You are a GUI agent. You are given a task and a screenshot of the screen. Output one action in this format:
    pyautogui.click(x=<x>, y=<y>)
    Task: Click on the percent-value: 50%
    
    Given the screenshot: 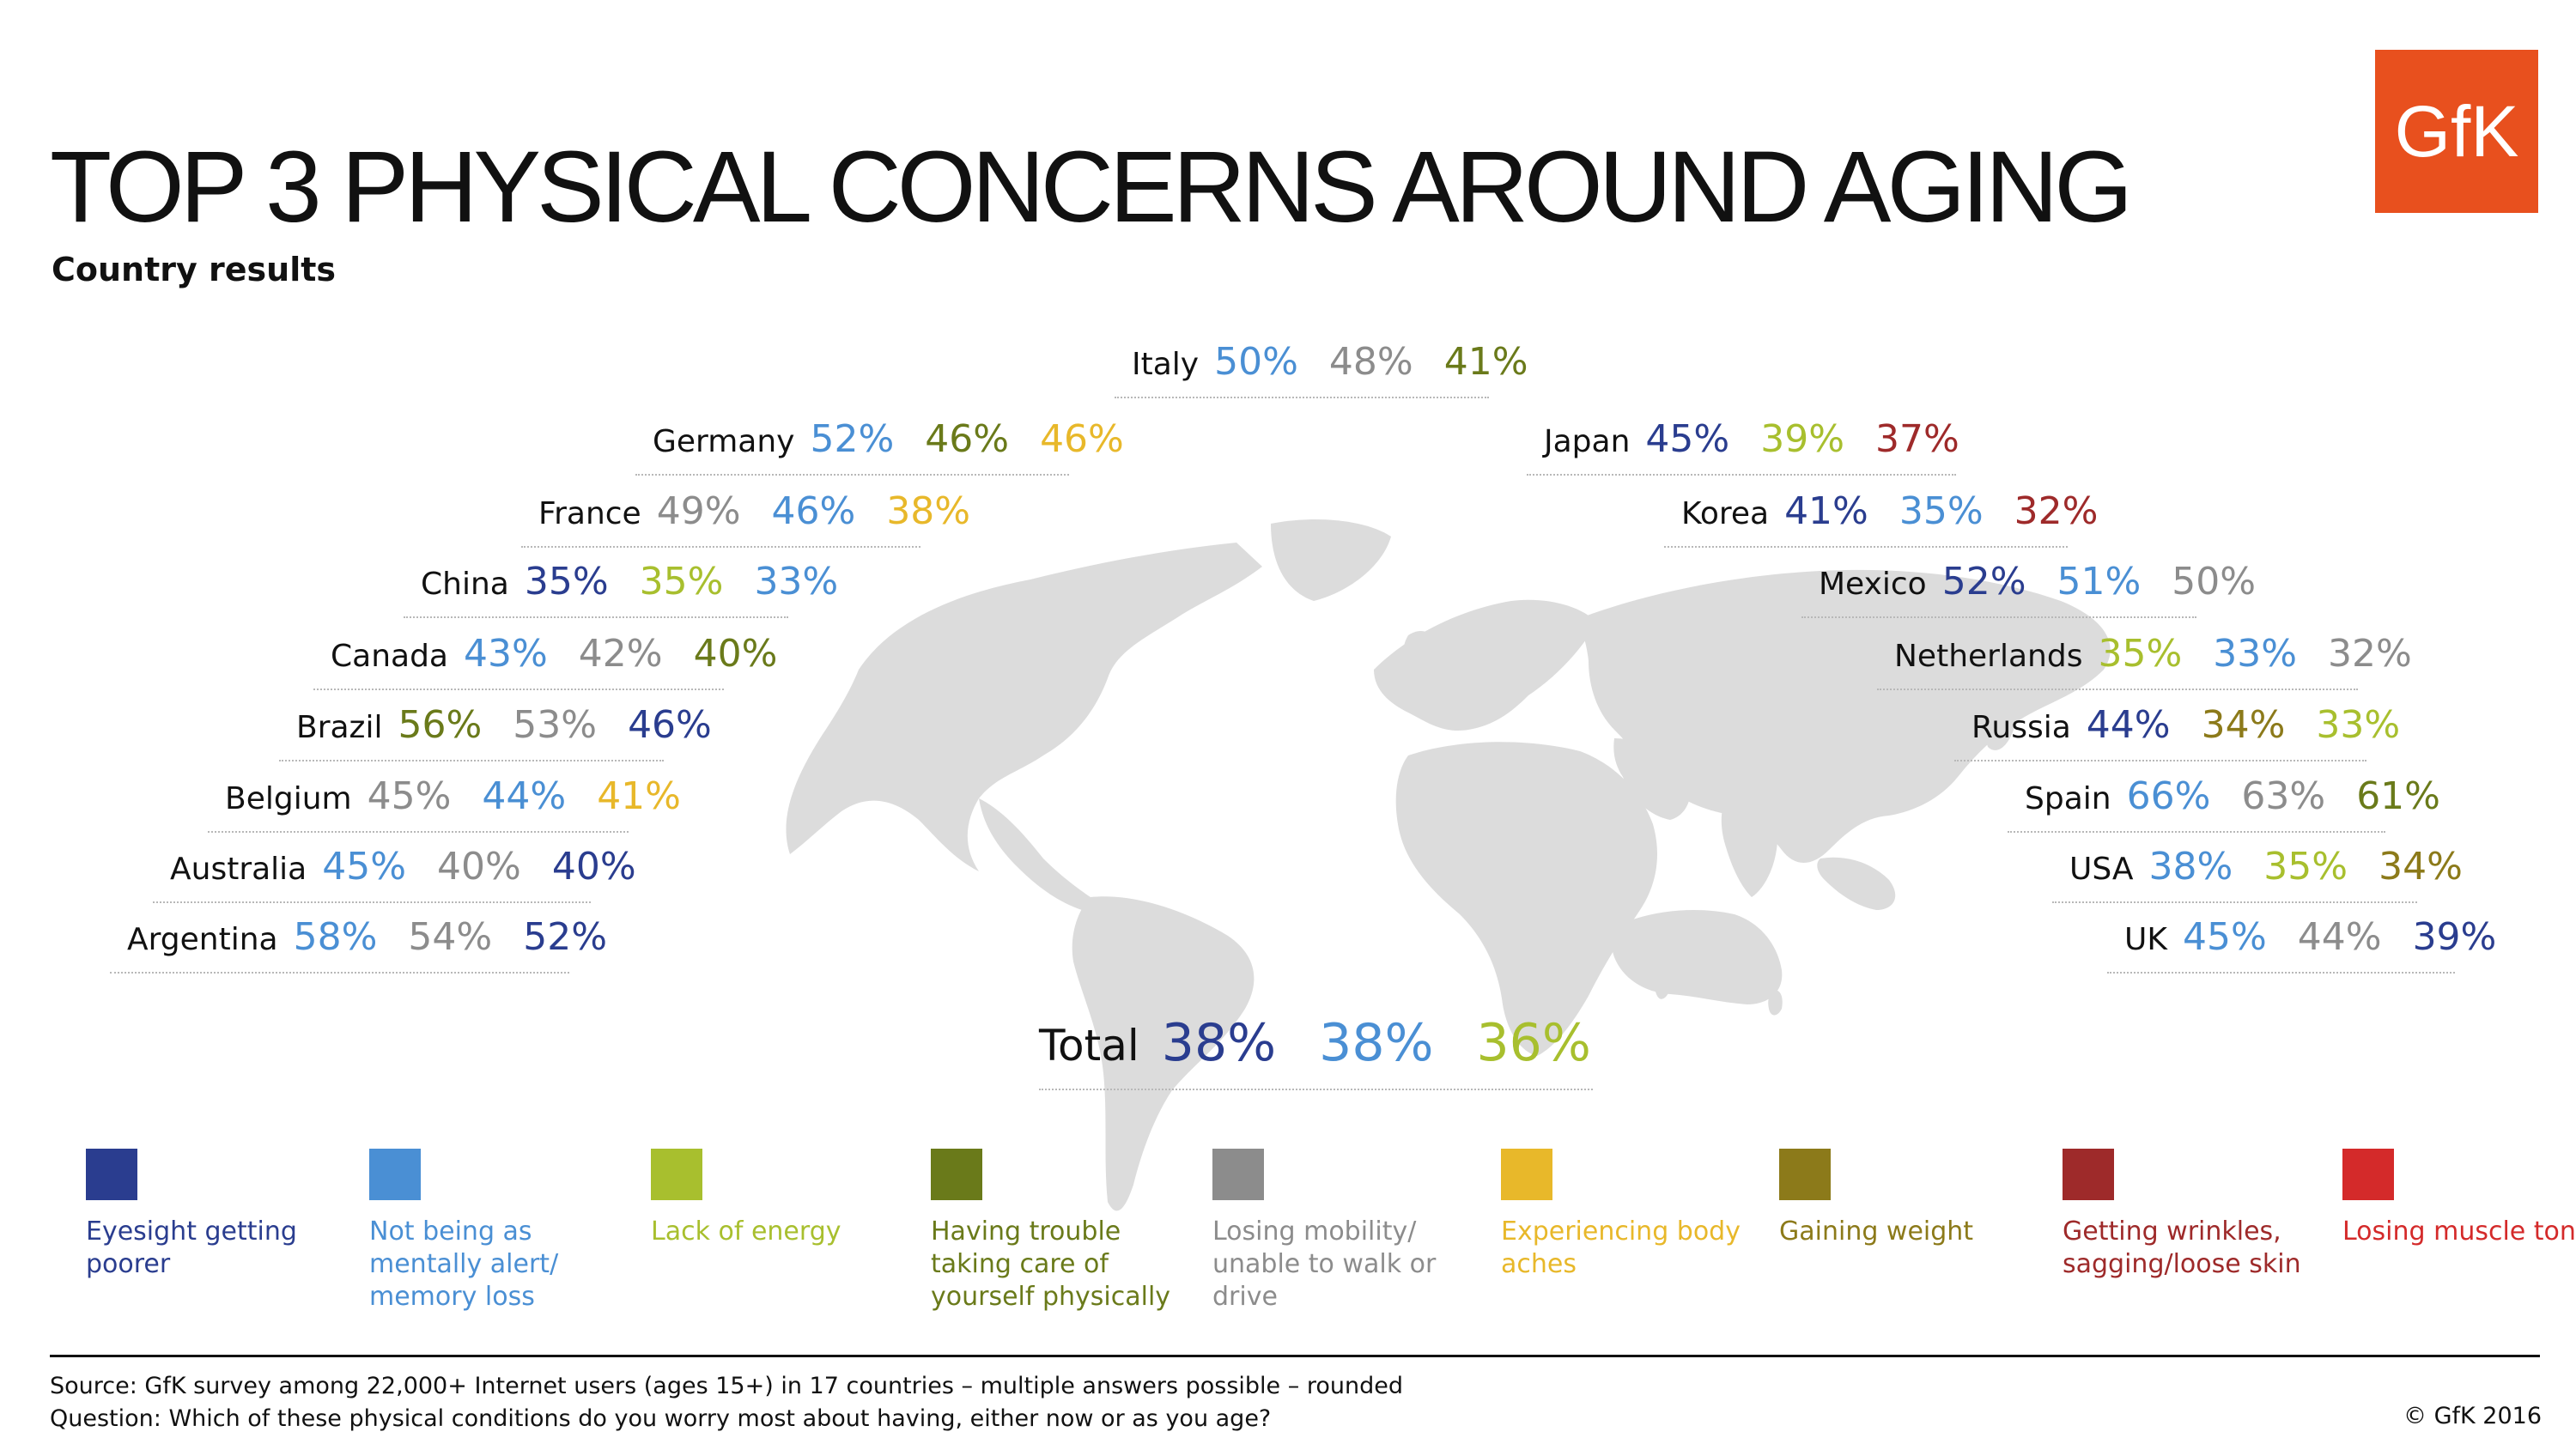 What is the action you would take?
    pyautogui.click(x=2214, y=582)
    